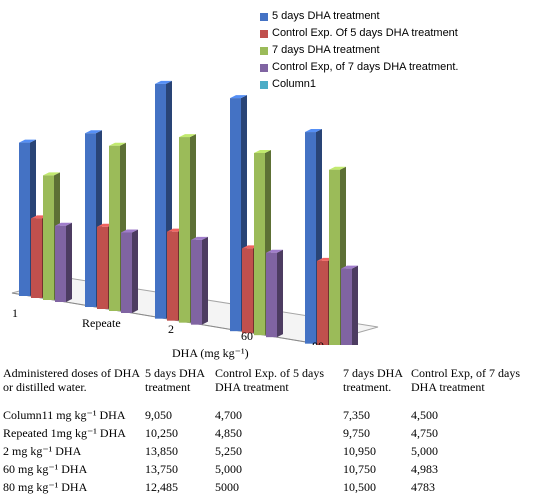 This screenshot has height=496, width=559. I want to click on table-row: 2 mg kg⁻¹ DHA 13,850 5,250 10,950 5,000, so click(273, 451).